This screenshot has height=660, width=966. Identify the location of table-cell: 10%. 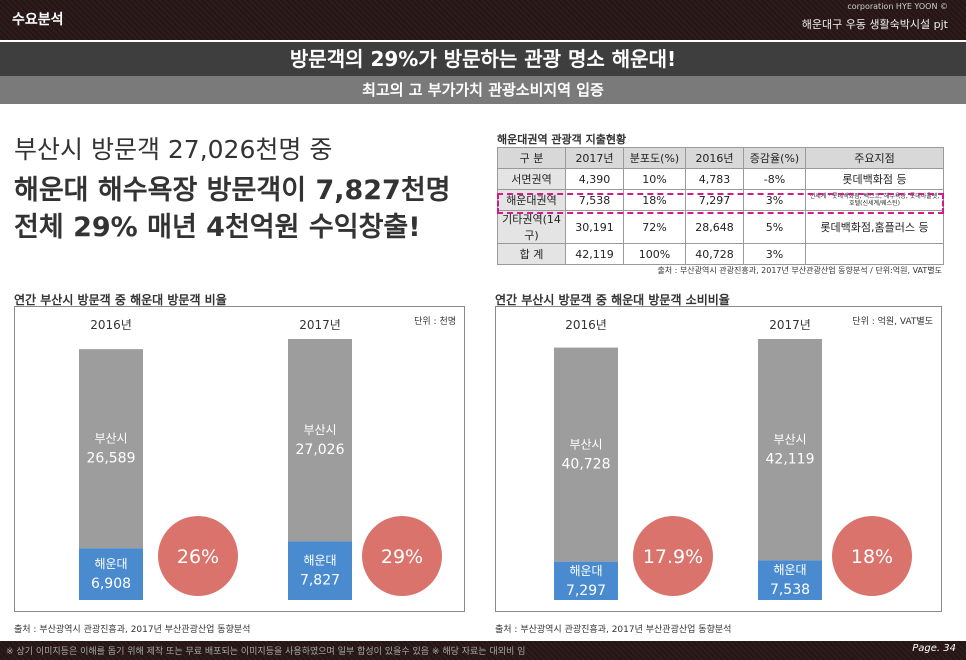
(654, 179).